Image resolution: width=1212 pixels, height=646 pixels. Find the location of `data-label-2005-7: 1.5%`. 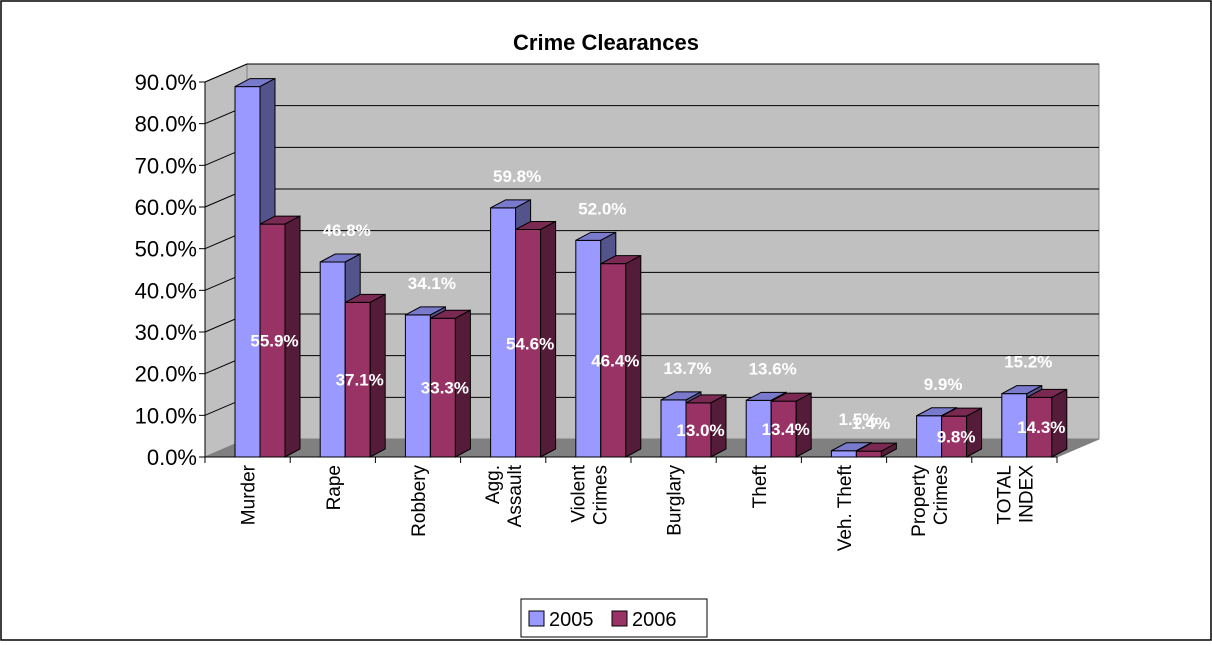

data-label-2005-7: 1.5% is located at coordinates (858, 419).